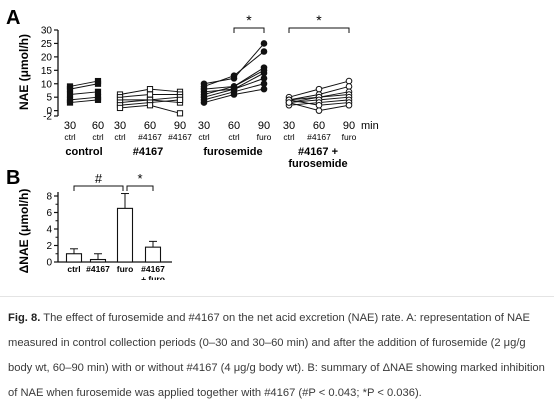 This screenshot has height=406, width=554. Describe the element at coordinates (49, 263) in the screenshot. I see `panel-b-y-tick-label: 0` at that location.